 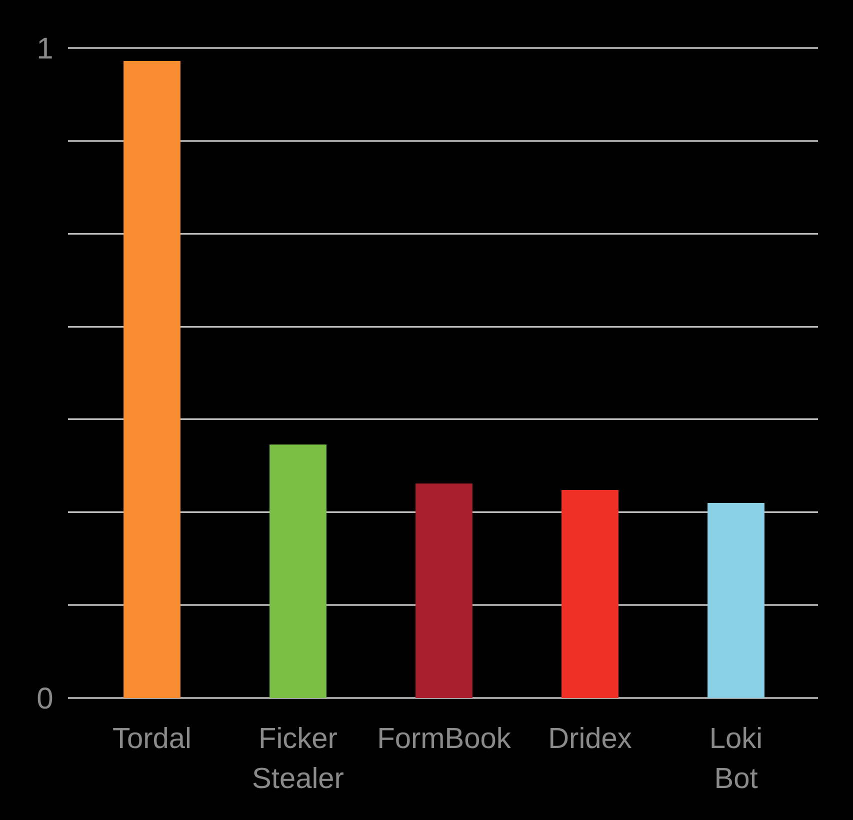 What do you see at coordinates (298, 759) in the screenshot?
I see `x-tick-label: Ficker Stealer` at bounding box center [298, 759].